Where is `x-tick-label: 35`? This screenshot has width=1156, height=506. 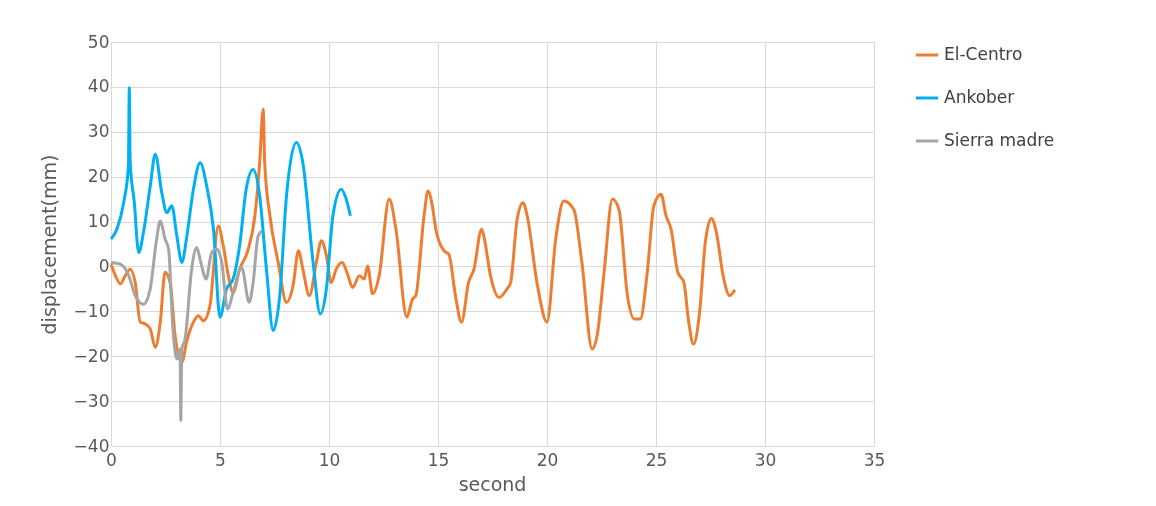
x-tick-label: 35 is located at coordinates (874, 459).